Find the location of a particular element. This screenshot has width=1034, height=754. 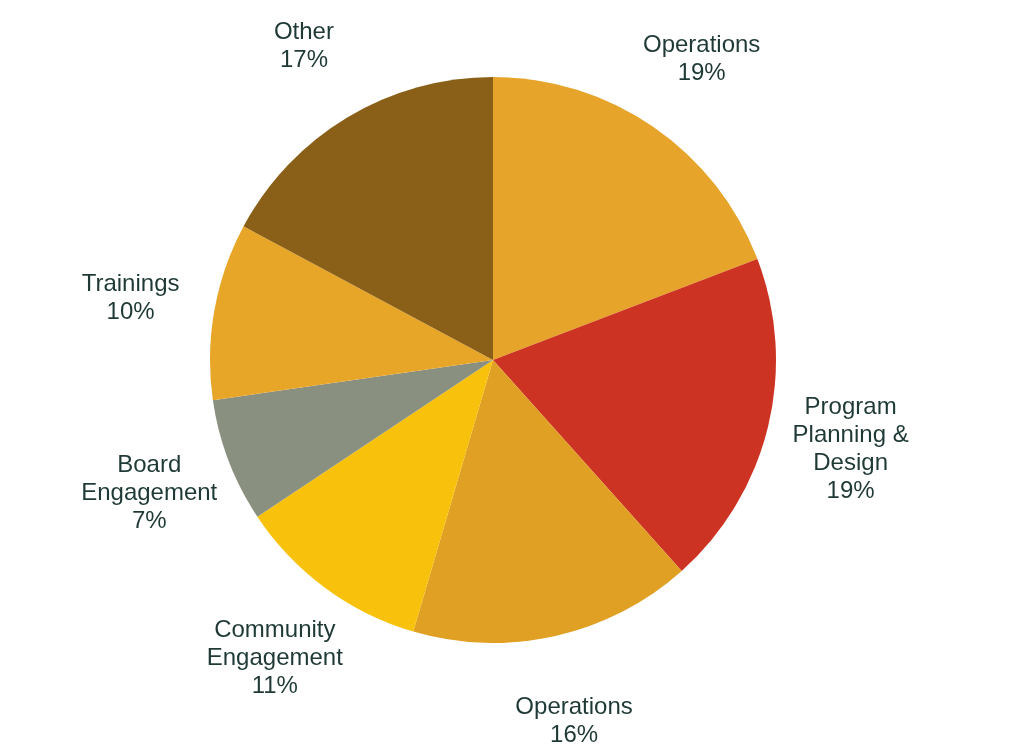

slice-label: Trainings is located at coordinates (130, 282).